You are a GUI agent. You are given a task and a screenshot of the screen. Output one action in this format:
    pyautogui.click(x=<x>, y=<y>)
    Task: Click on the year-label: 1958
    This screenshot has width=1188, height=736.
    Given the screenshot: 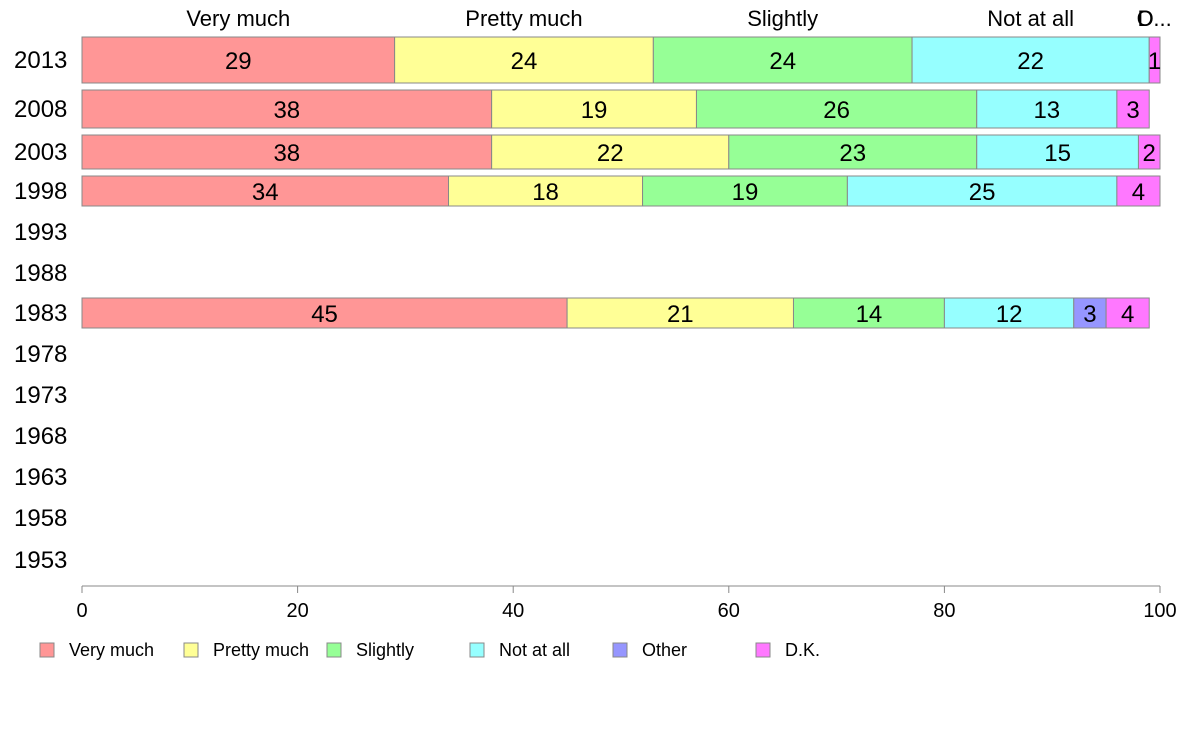 What is the action you would take?
    pyautogui.click(x=40, y=518)
    